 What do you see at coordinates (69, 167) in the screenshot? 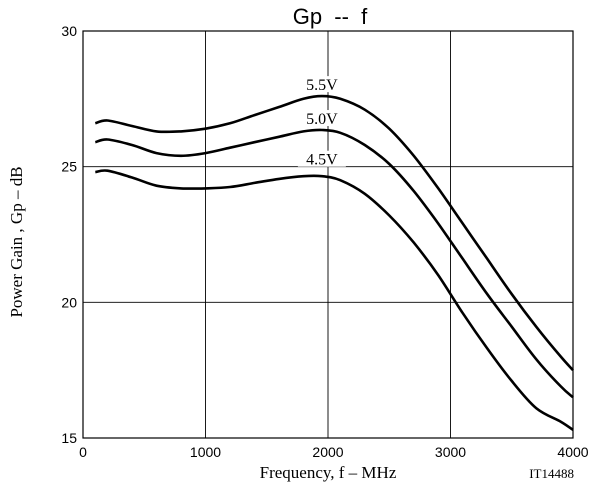
I see `y-tick-label: 25` at bounding box center [69, 167].